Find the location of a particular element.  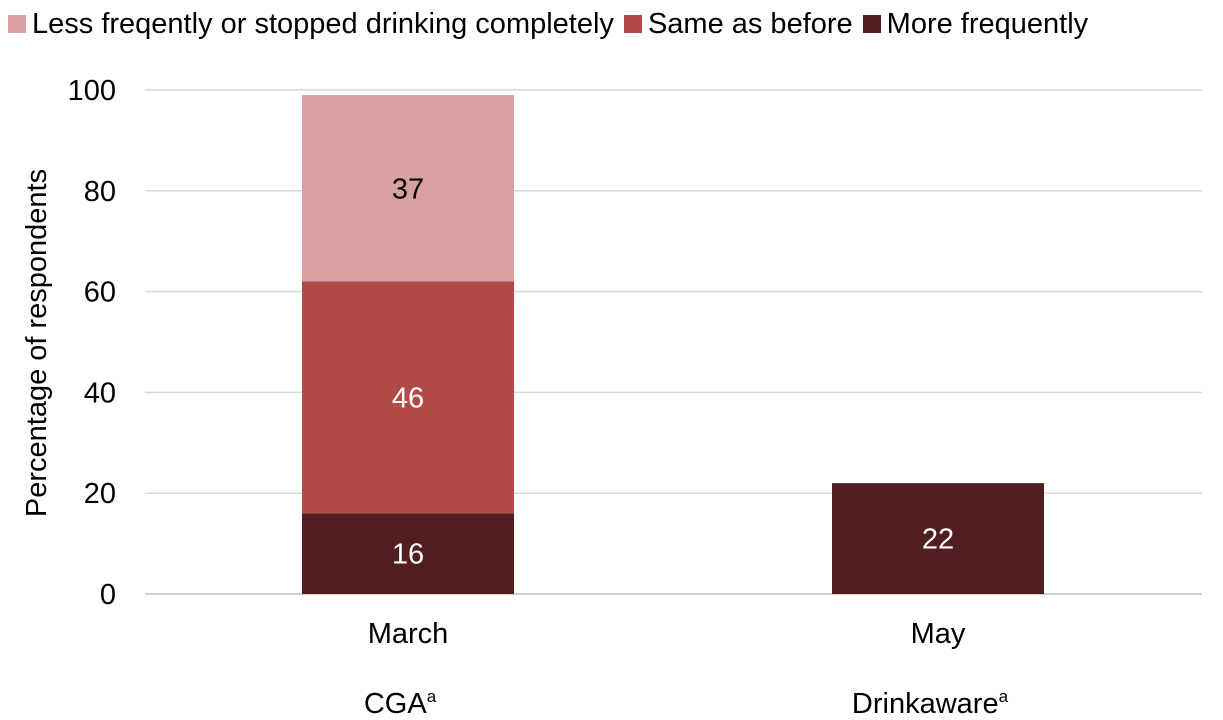

y-tick-label: 0 is located at coordinates (108, 595).